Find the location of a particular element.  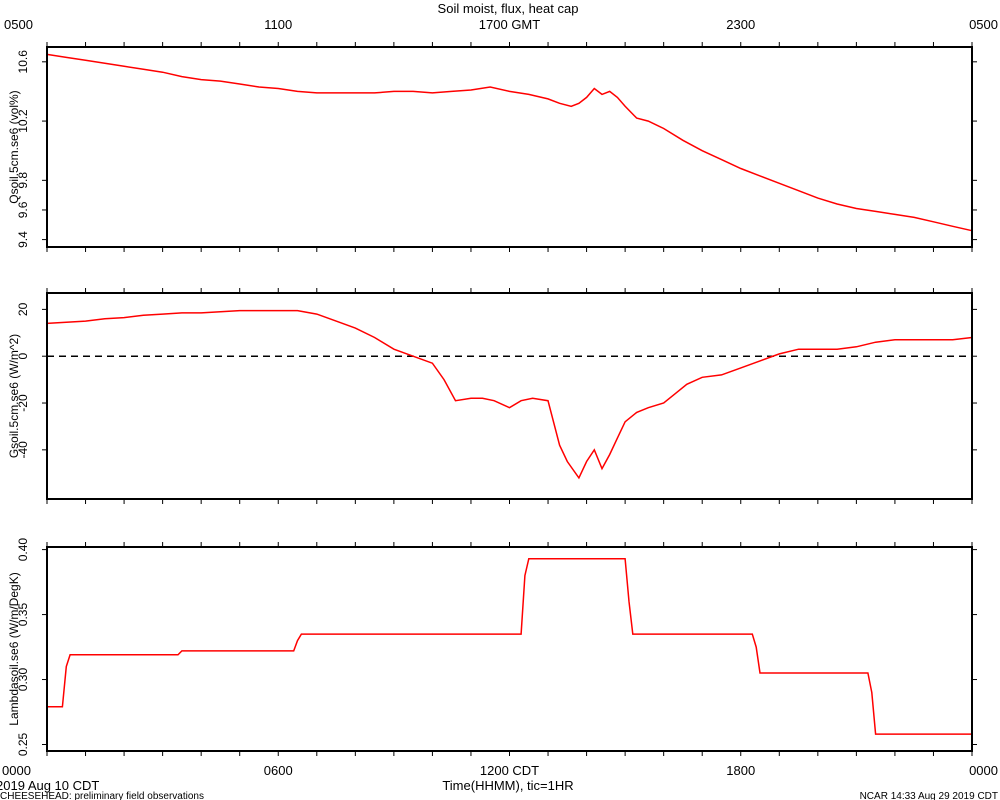

y-axis-label: Qsoil.5cm.se6 (vol%) is located at coordinates (14, 146).